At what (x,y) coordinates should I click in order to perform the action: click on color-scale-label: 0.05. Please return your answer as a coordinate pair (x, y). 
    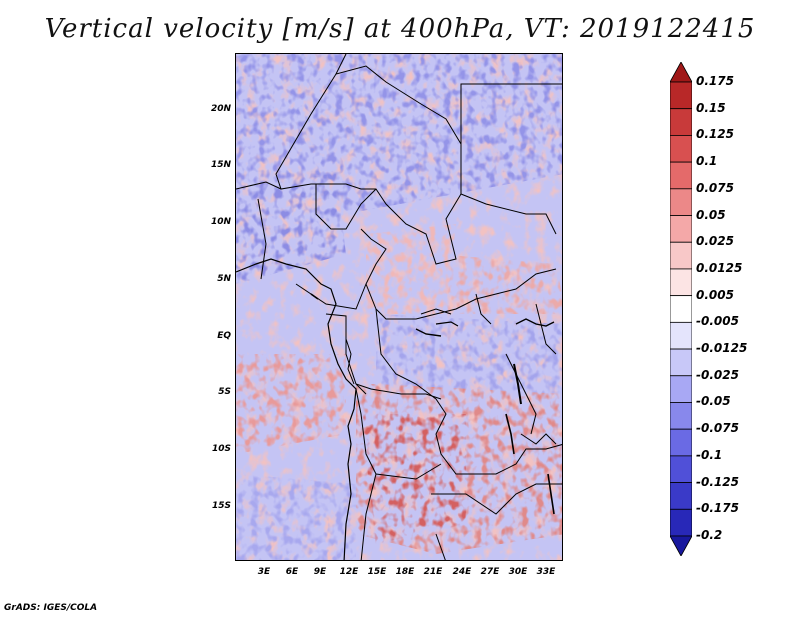
    Looking at the image, I should click on (711, 214).